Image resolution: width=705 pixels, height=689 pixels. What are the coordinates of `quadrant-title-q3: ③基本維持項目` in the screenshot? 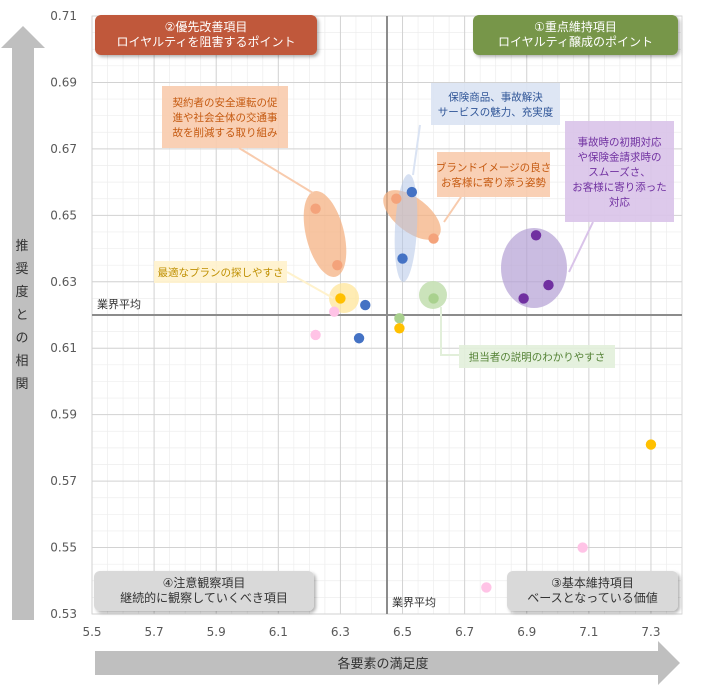 It's located at (592, 582).